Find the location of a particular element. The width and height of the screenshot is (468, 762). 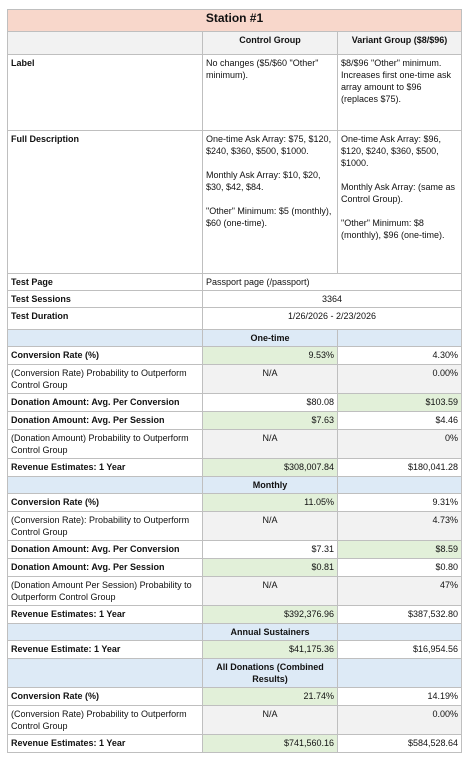

variant-value: $180,041.28 is located at coordinates (399, 467).